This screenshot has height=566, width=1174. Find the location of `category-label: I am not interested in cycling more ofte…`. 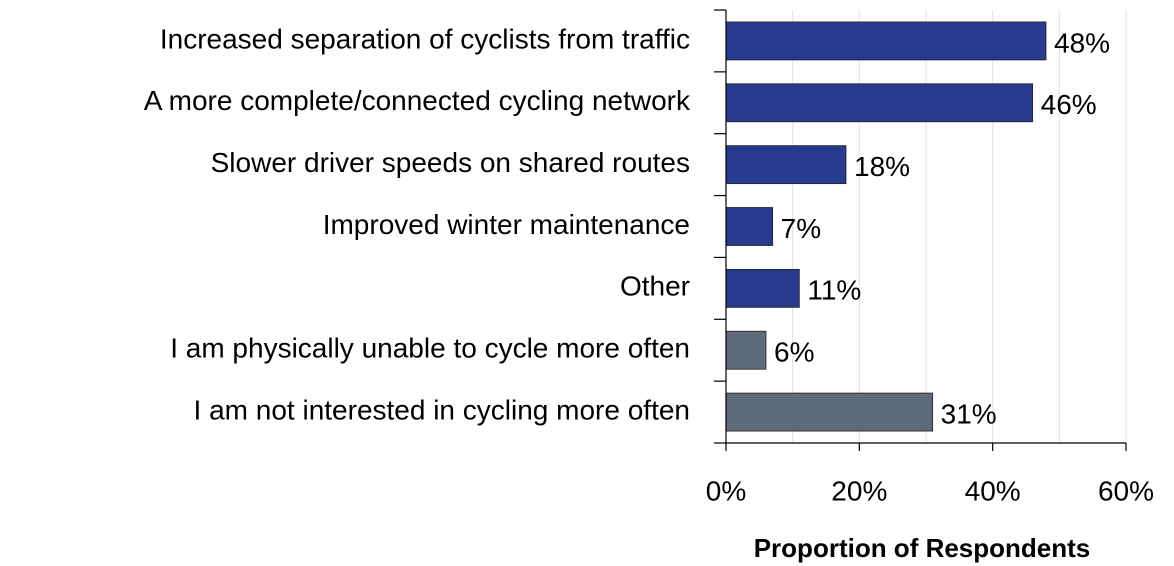

category-label: I am not interested in cycling more ofte… is located at coordinates (442, 409).